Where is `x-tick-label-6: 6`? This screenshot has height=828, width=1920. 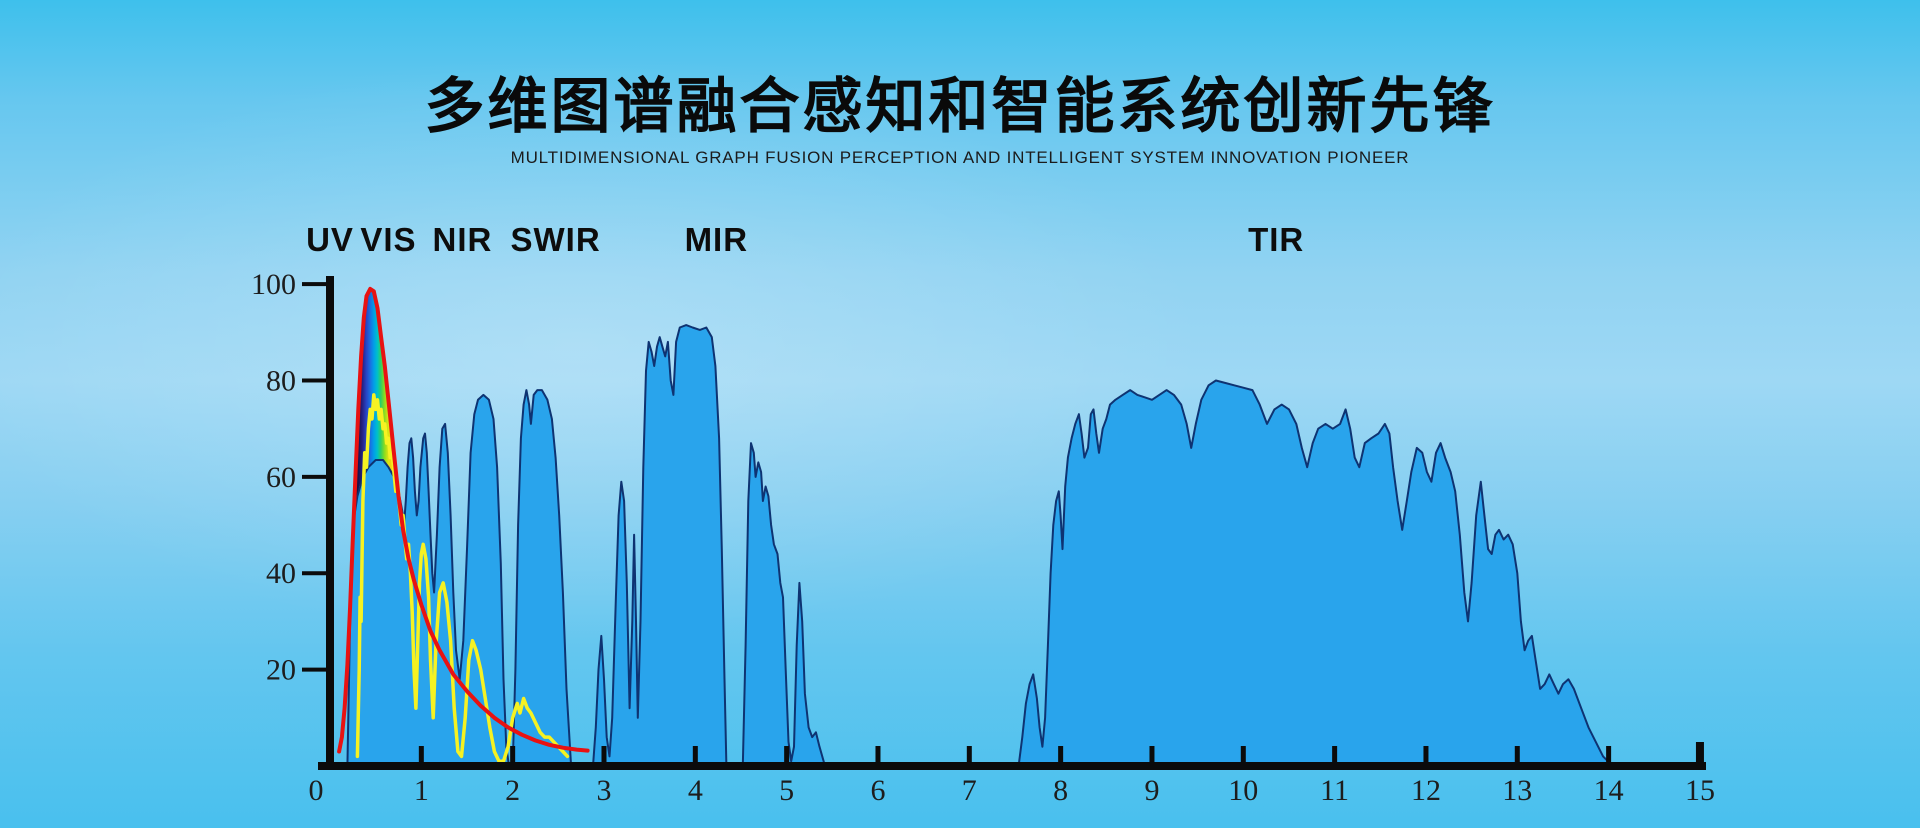 x-tick-label-6: 6 is located at coordinates (877, 790).